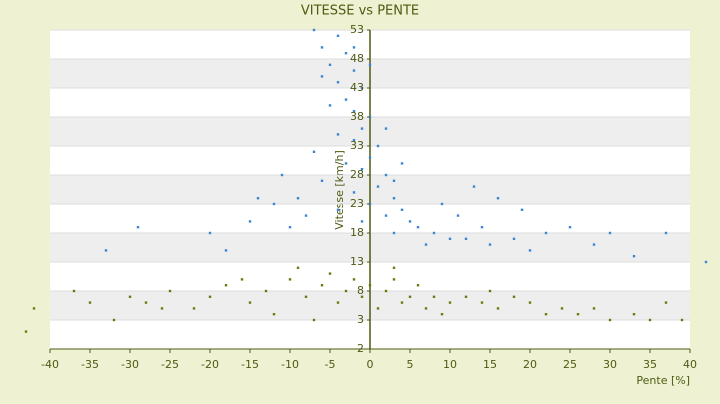  I want to click on x-tick-label: 15, so click(490, 364).